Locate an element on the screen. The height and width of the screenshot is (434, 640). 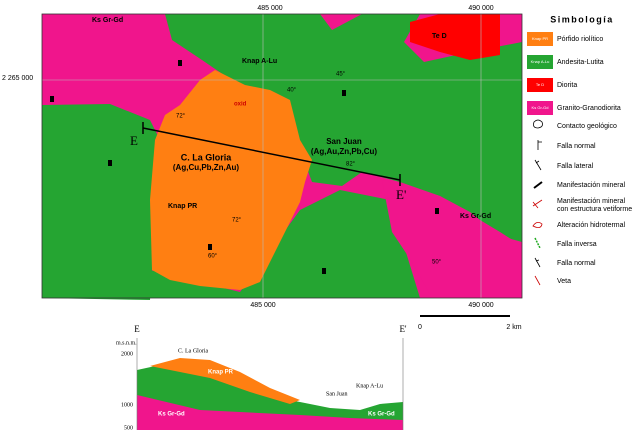
section-label: C. La Gloria is located at coordinates (193, 351).